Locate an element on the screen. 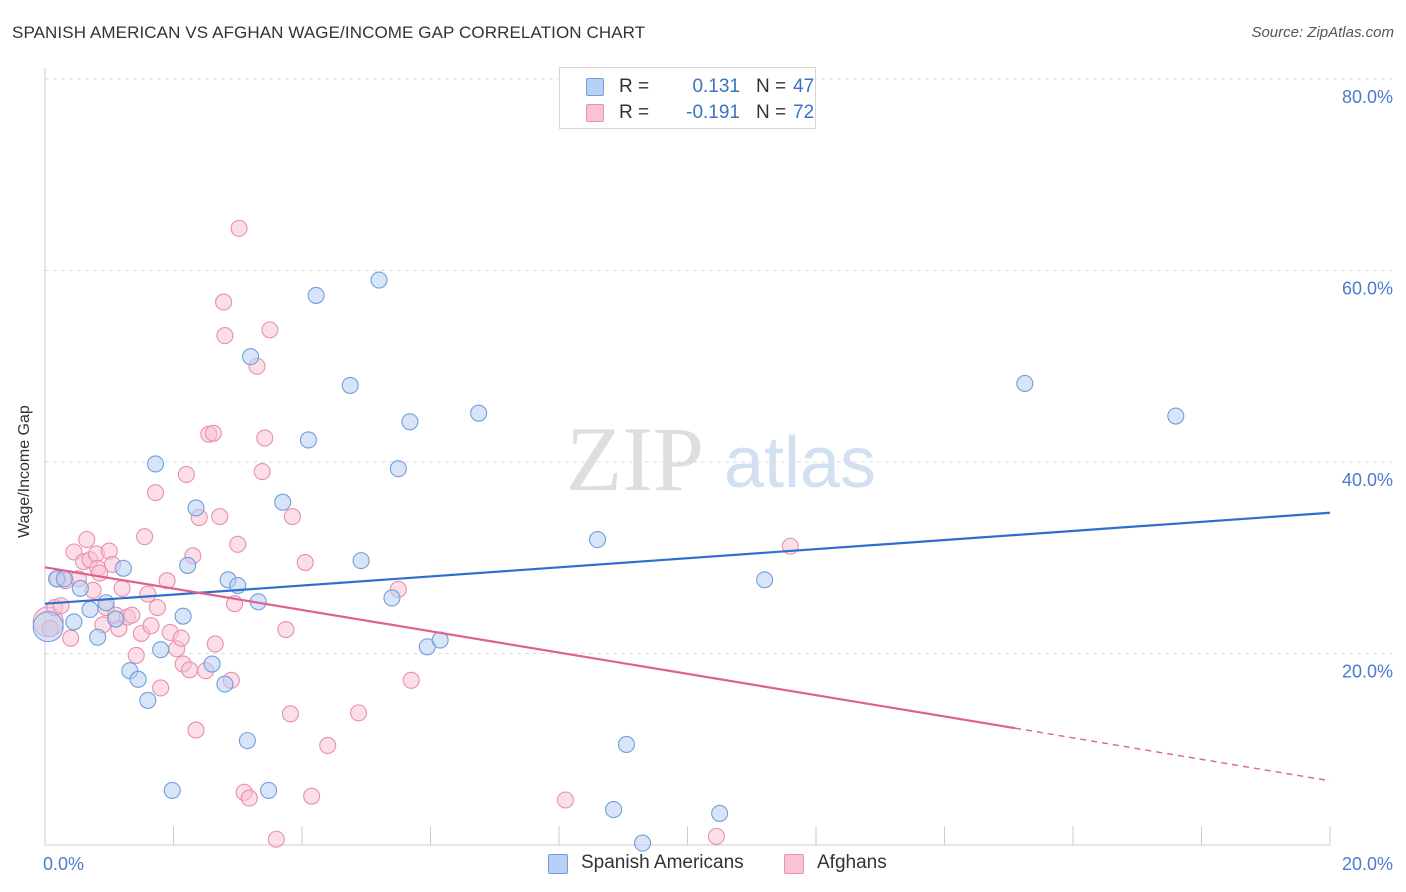 The height and width of the screenshot is (892, 1406). series-legend: Spanish Americans Afghans is located at coordinates (703, 865).